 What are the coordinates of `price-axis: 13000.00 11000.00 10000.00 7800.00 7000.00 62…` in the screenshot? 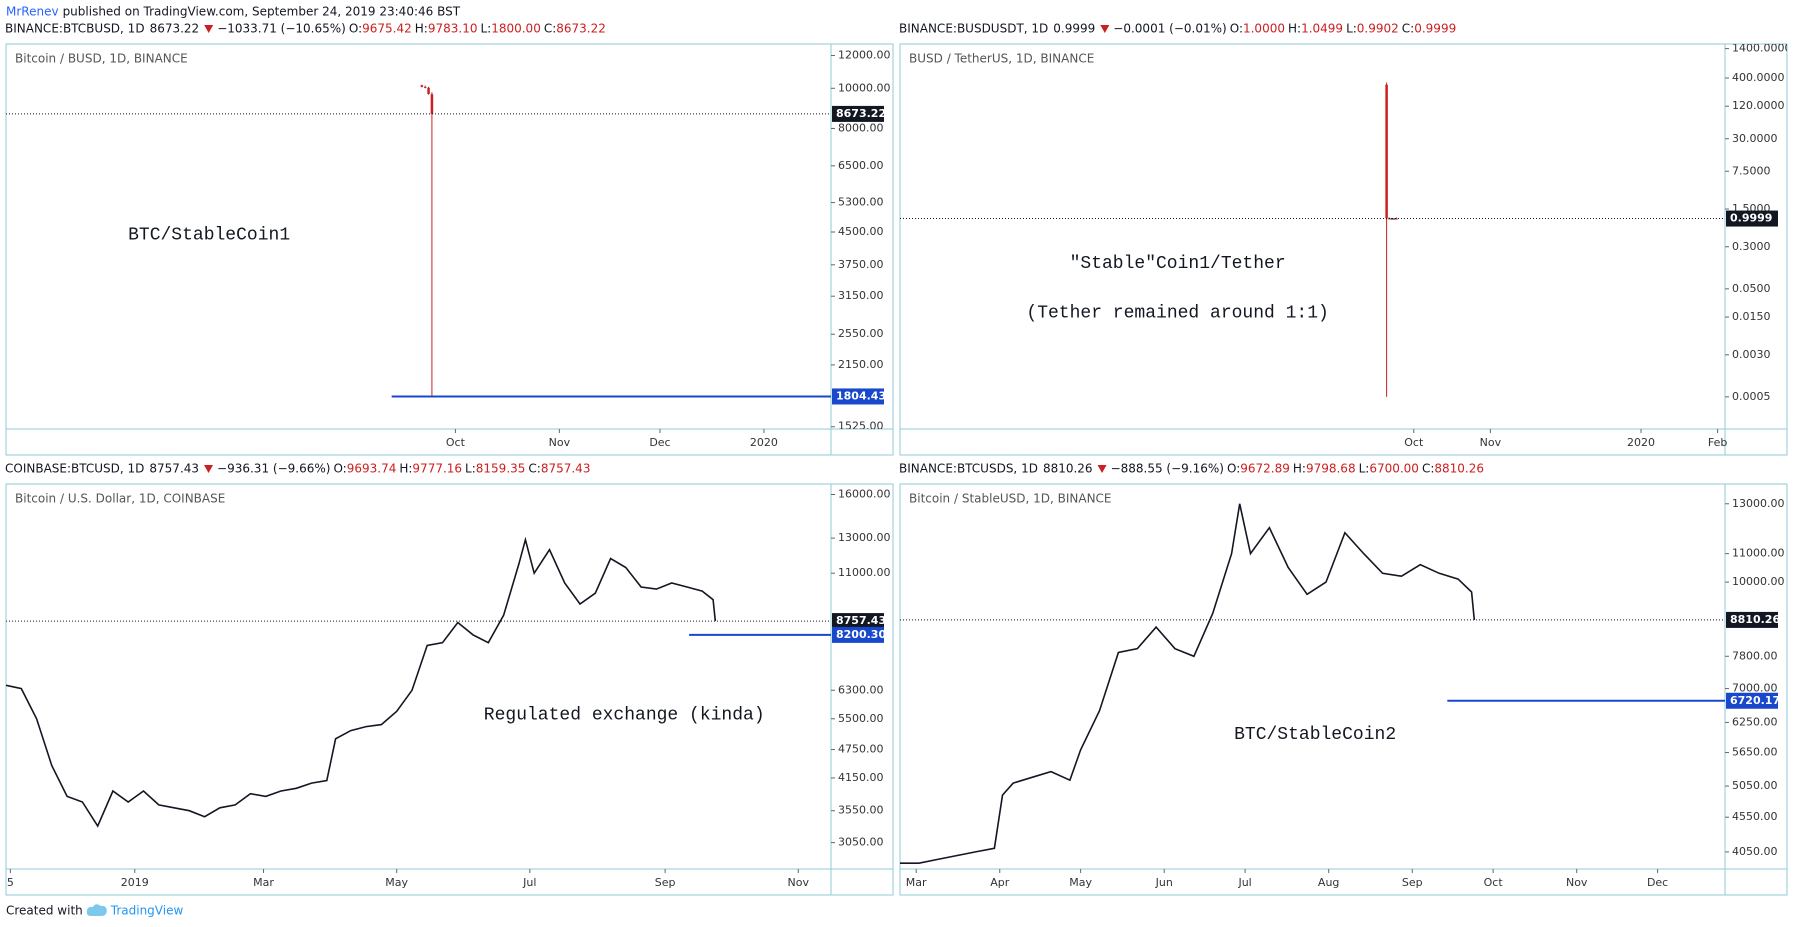 It's located at (1755, 677).